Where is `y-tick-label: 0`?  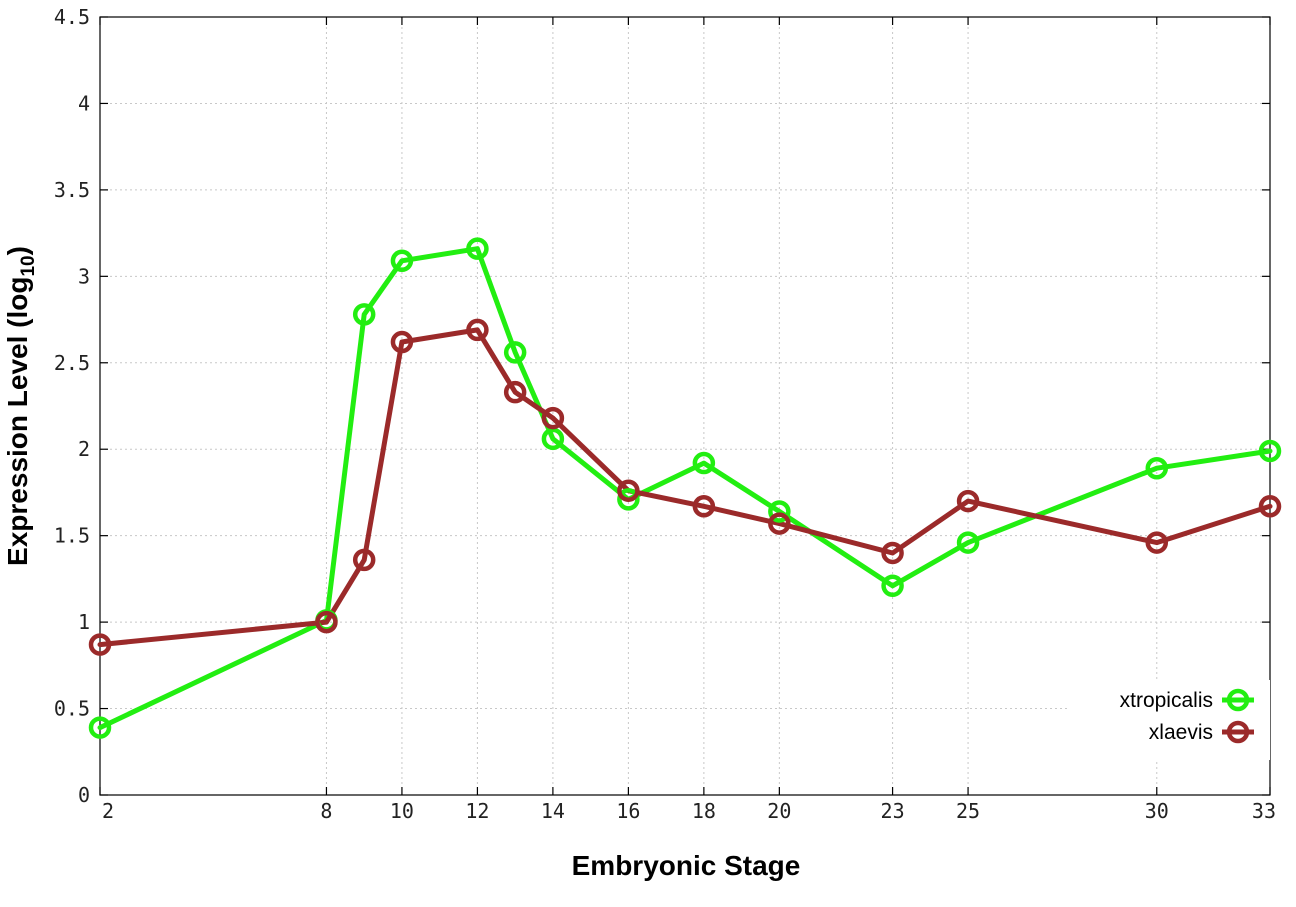 y-tick-label: 0 is located at coordinates (84, 795).